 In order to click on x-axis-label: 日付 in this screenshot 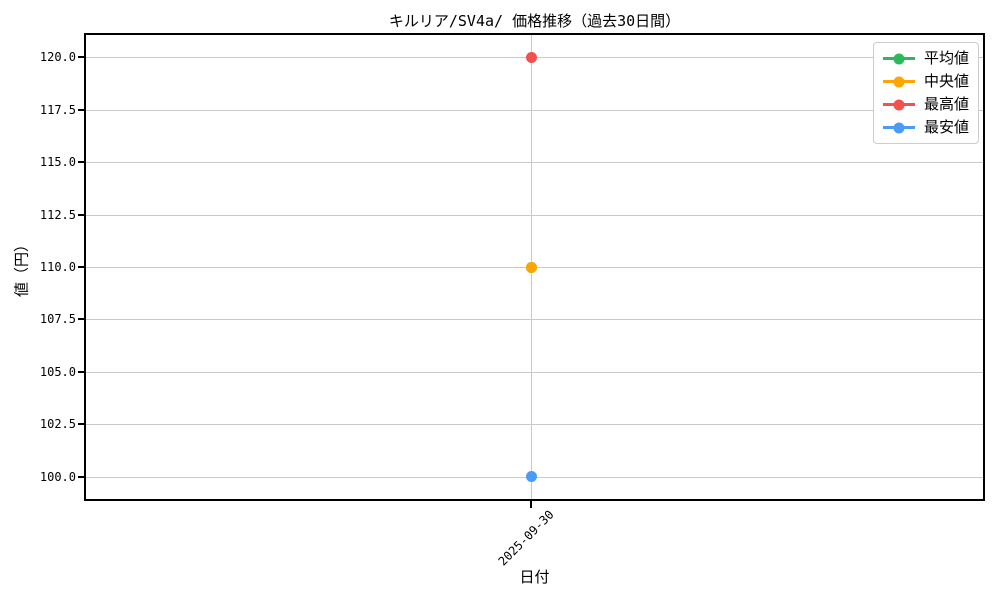, I will do `click(534, 577)`.